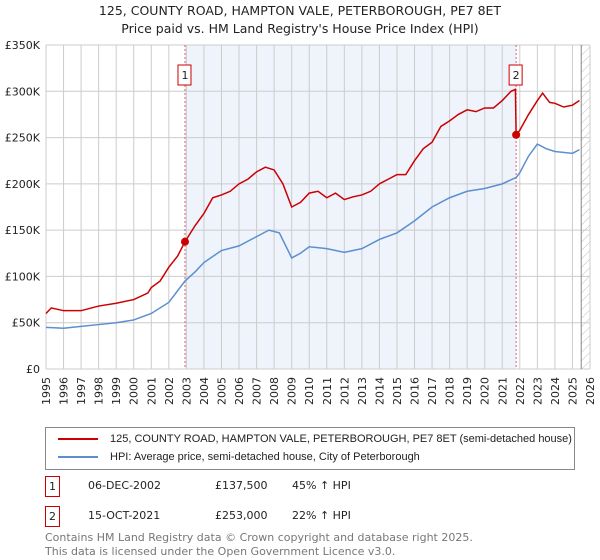 This screenshot has width=600, height=560. I want to click on sale-hpi-diff: 22% ↑ HPI, so click(321, 515).